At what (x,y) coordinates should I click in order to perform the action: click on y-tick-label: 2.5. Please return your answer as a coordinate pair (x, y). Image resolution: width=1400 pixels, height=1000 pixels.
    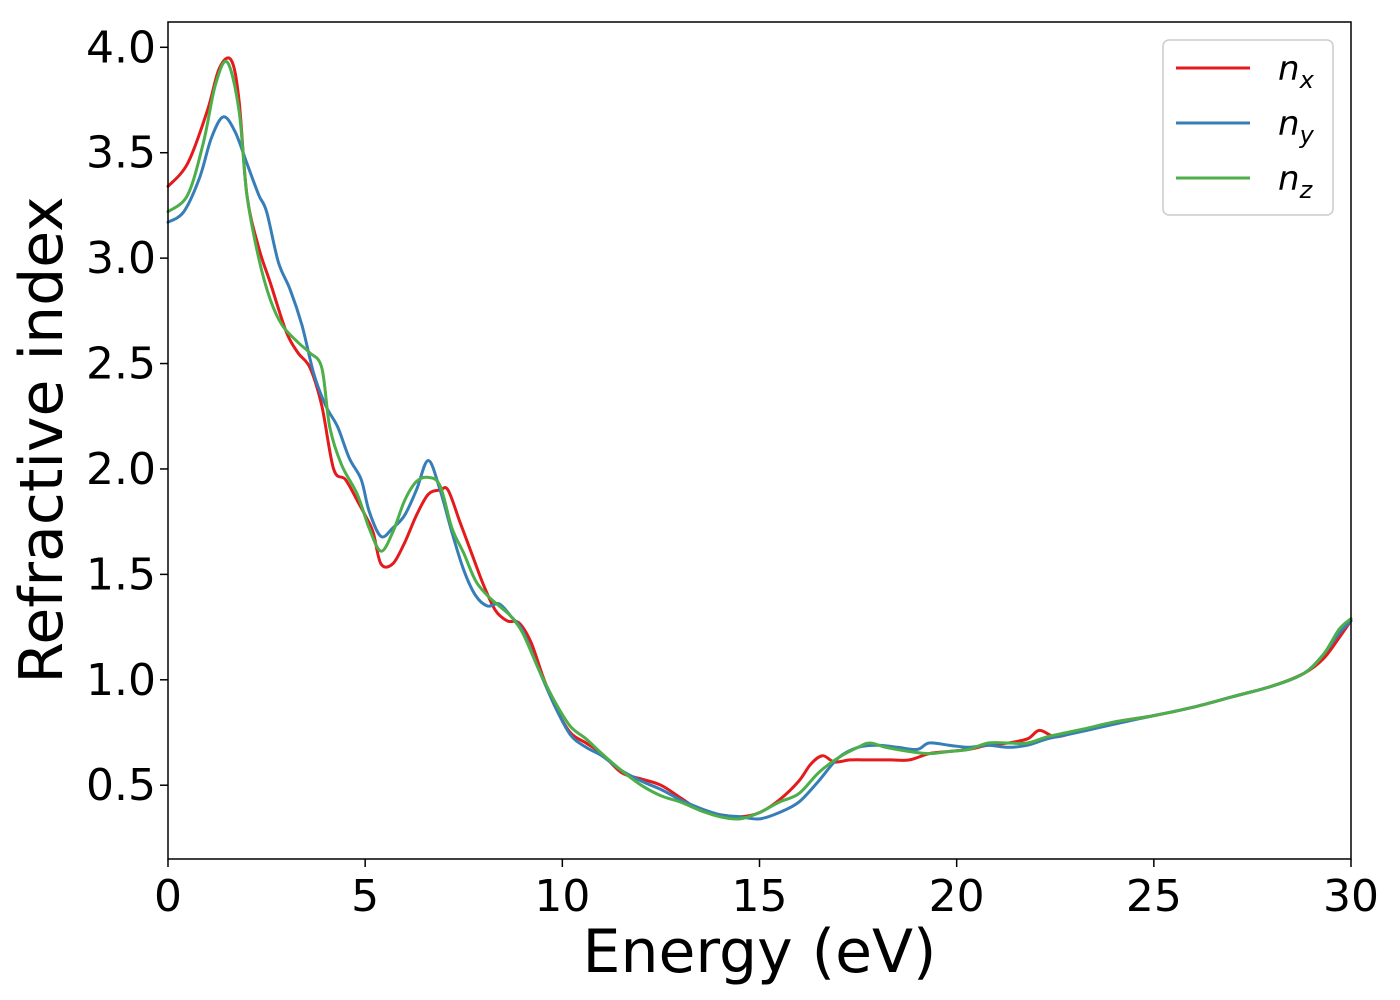
    Looking at the image, I should click on (121, 364).